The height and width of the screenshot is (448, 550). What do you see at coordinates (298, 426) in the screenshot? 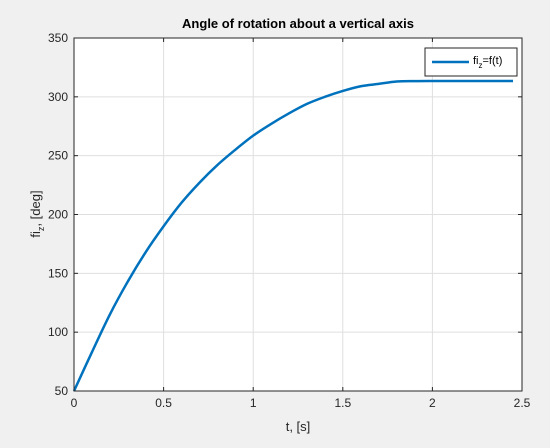
I see `x-axis-label: t, [s]` at bounding box center [298, 426].